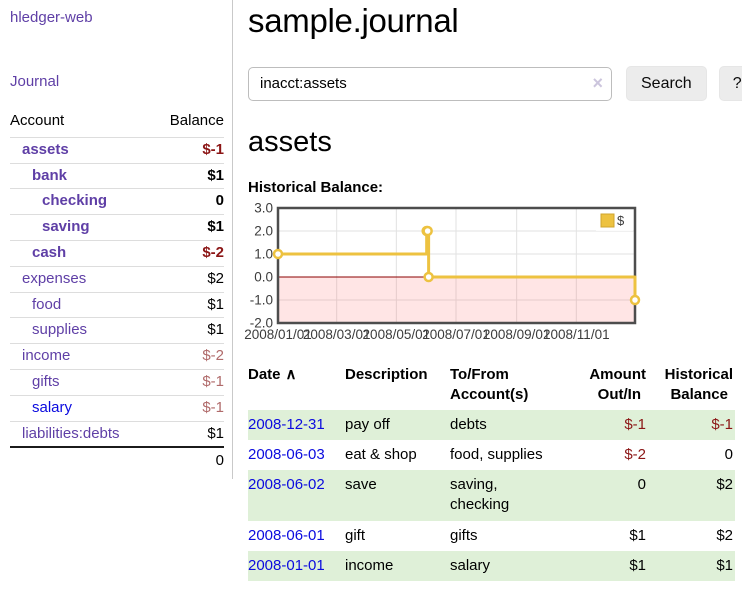  I want to click on svg-text: 2008/05/01, so click(397, 334).